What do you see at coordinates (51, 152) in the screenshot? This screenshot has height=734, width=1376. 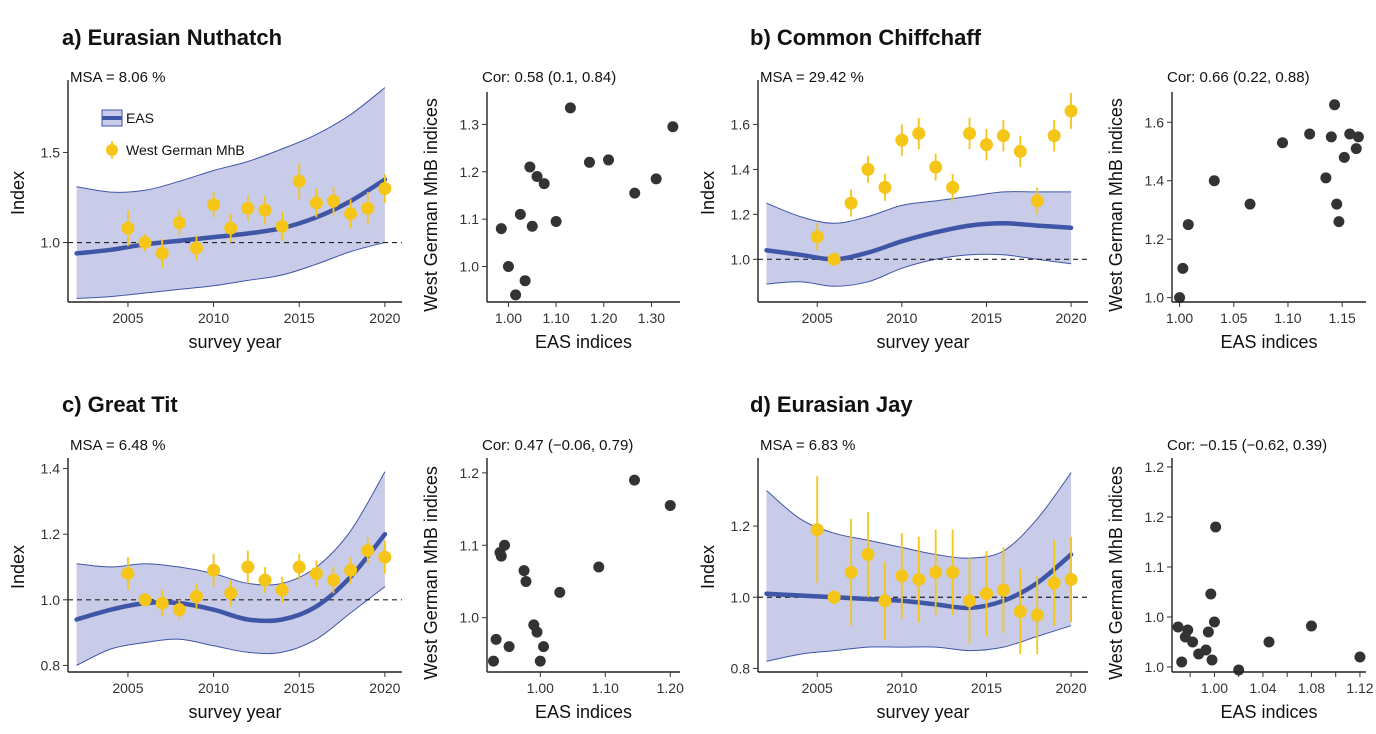 I see `y-tick-label: 1.5` at bounding box center [51, 152].